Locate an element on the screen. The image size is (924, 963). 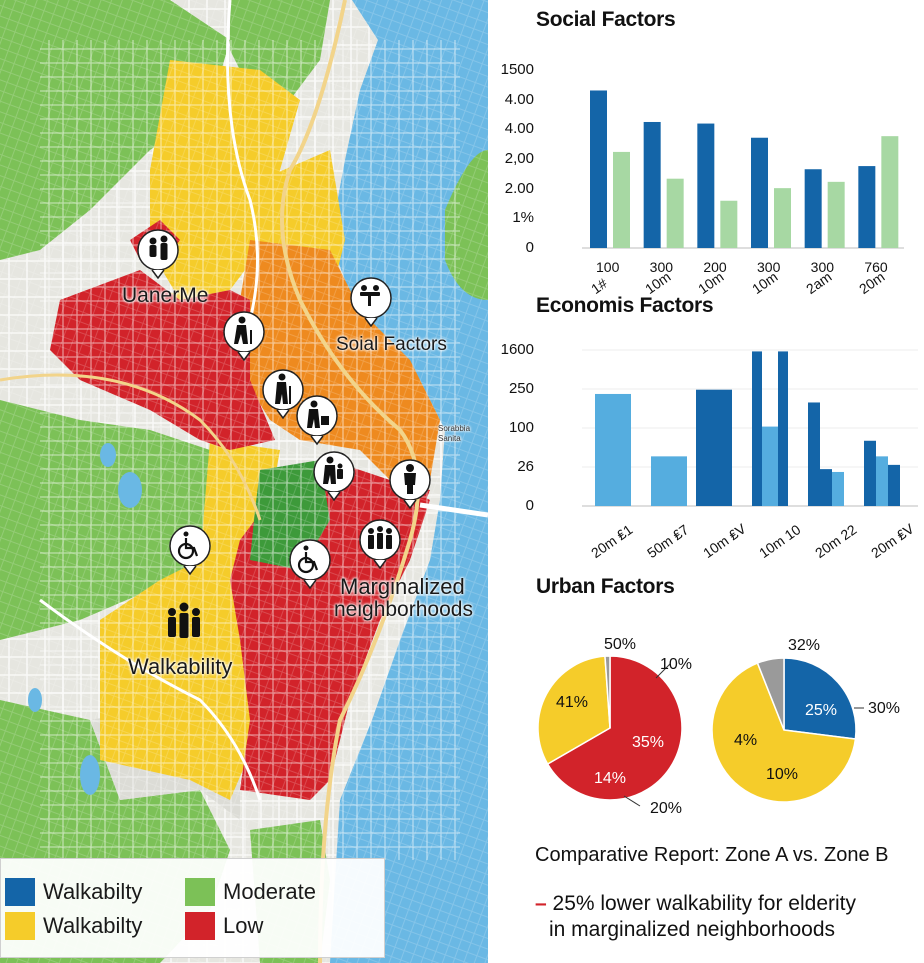
pier is located at coordinates (453, 510).